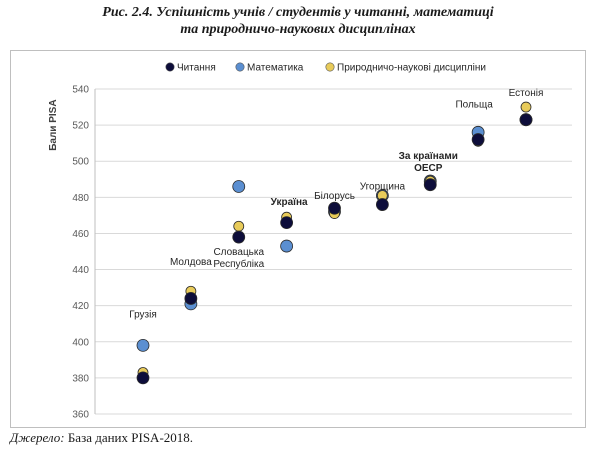 Image resolution: width=596 pixels, height=449 pixels. Describe the element at coordinates (143, 314) in the screenshot. I see `point-label: Грузія` at that location.